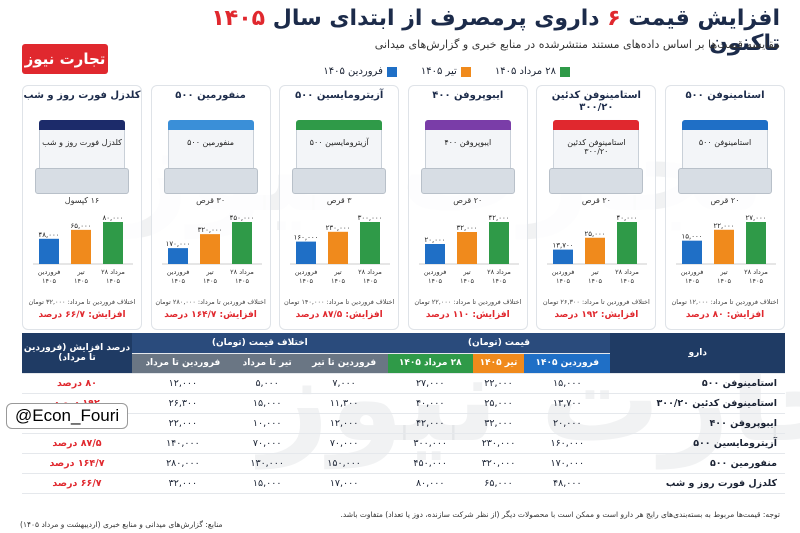 This screenshot has width=800, height=533. Describe the element at coordinates (697, 463) in the screenshot. I see `drug-cell: منفورمین ۵۰۰` at that location.